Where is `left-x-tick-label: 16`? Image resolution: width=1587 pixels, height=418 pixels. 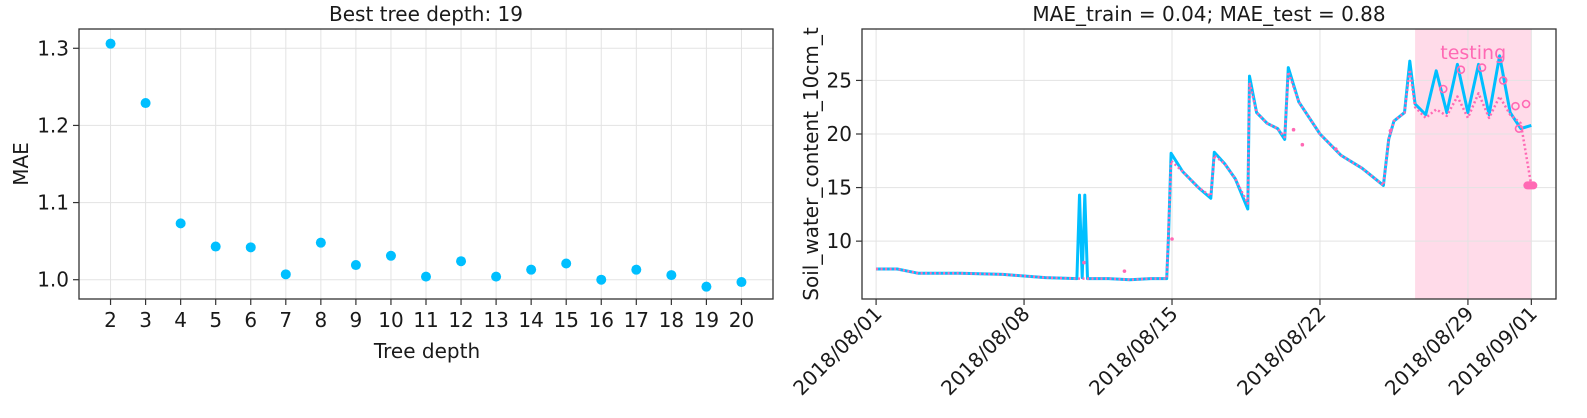 left-x-tick-label: 16 is located at coordinates (601, 320).